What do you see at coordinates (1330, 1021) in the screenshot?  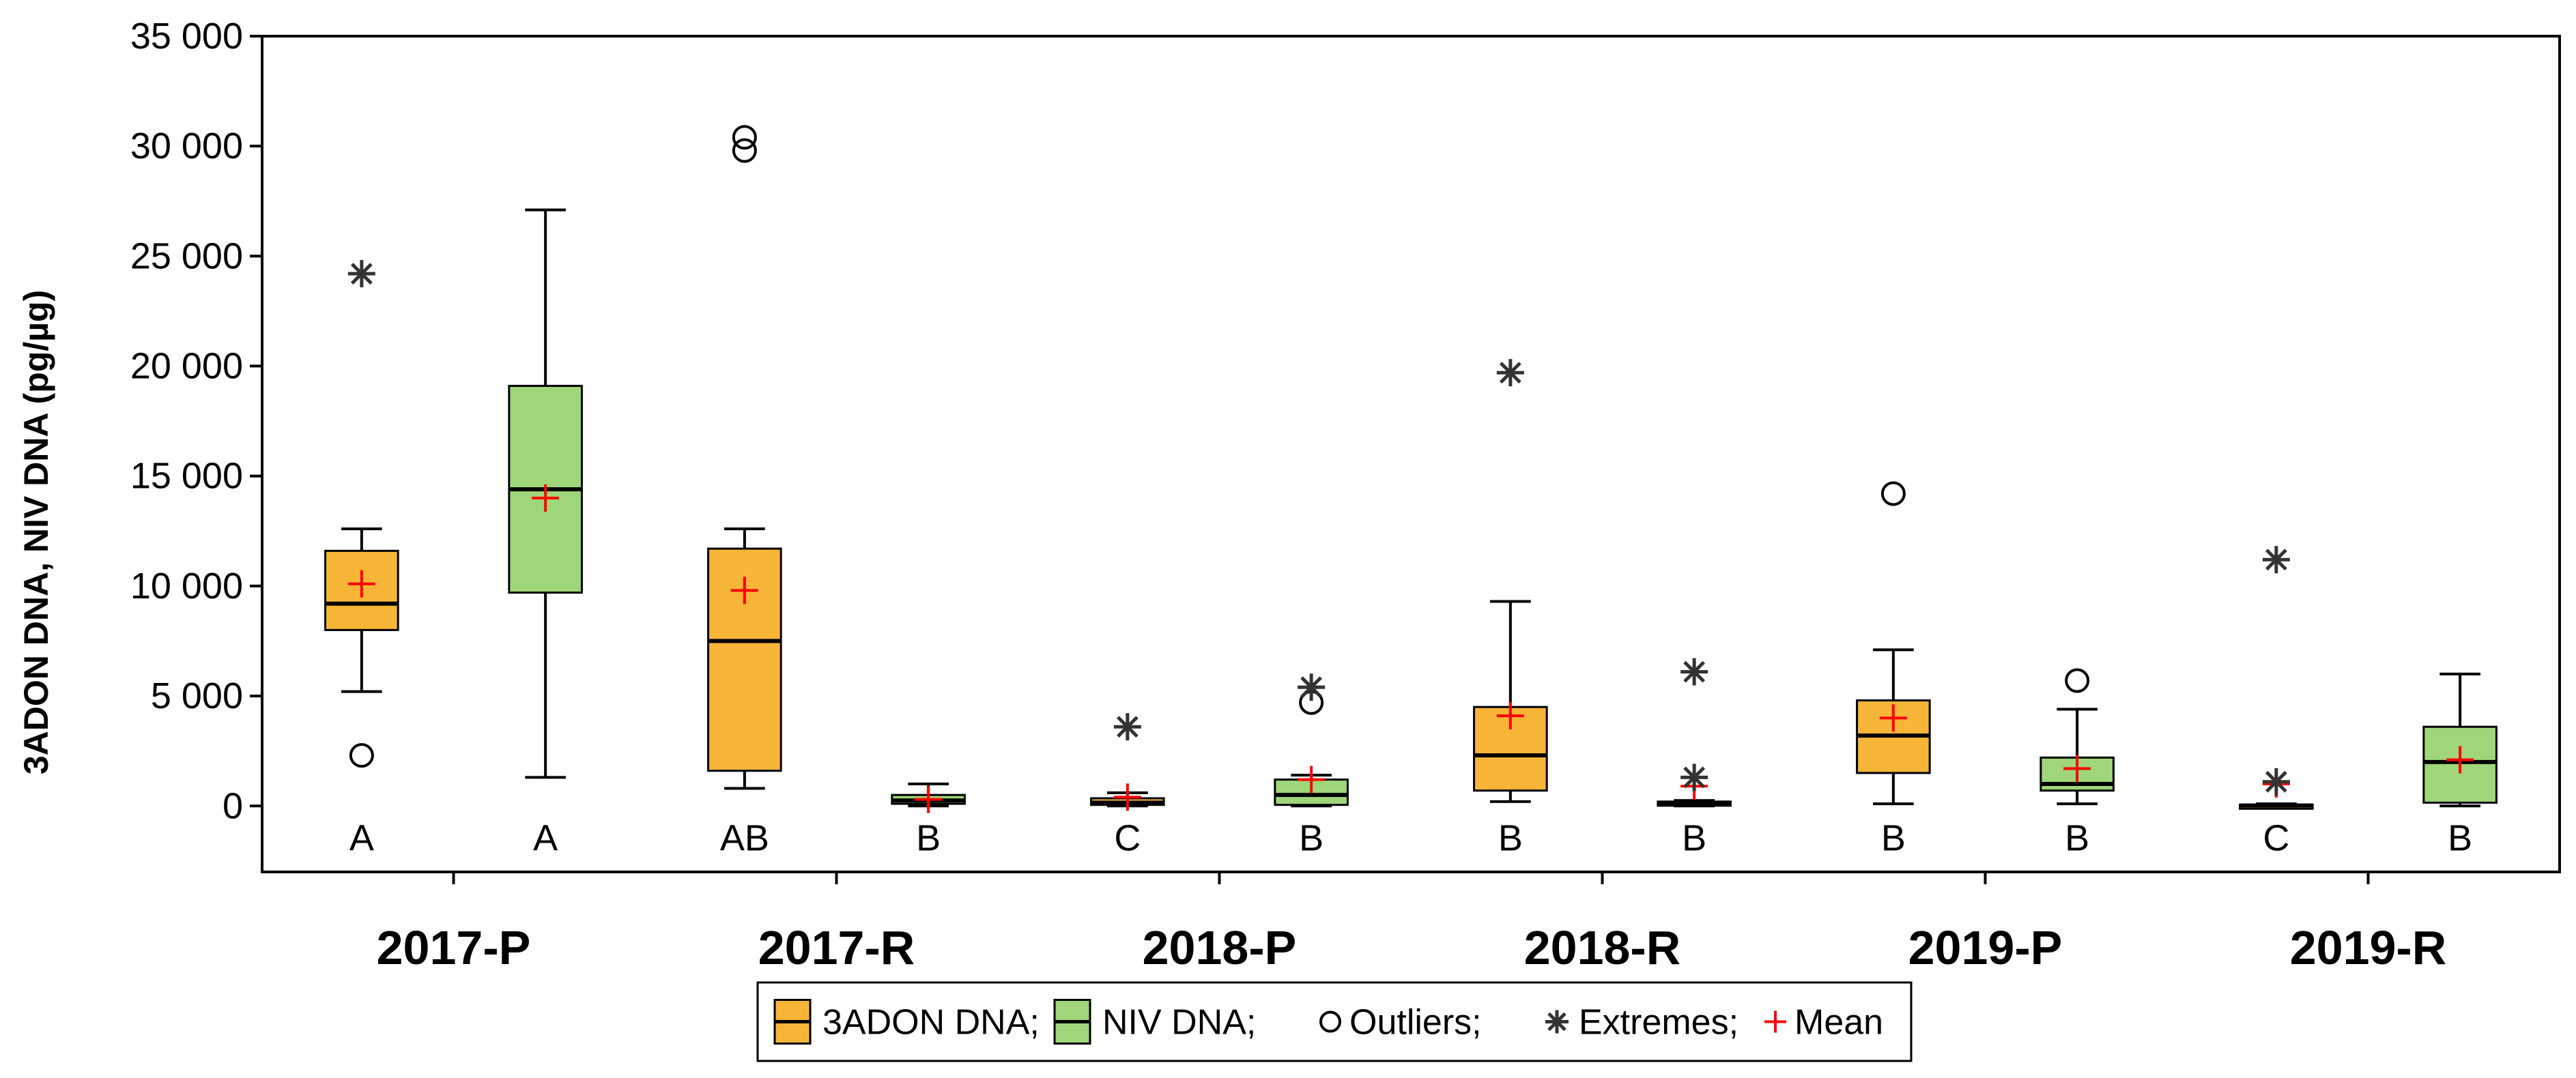 I see `legend-outlier-icon` at bounding box center [1330, 1021].